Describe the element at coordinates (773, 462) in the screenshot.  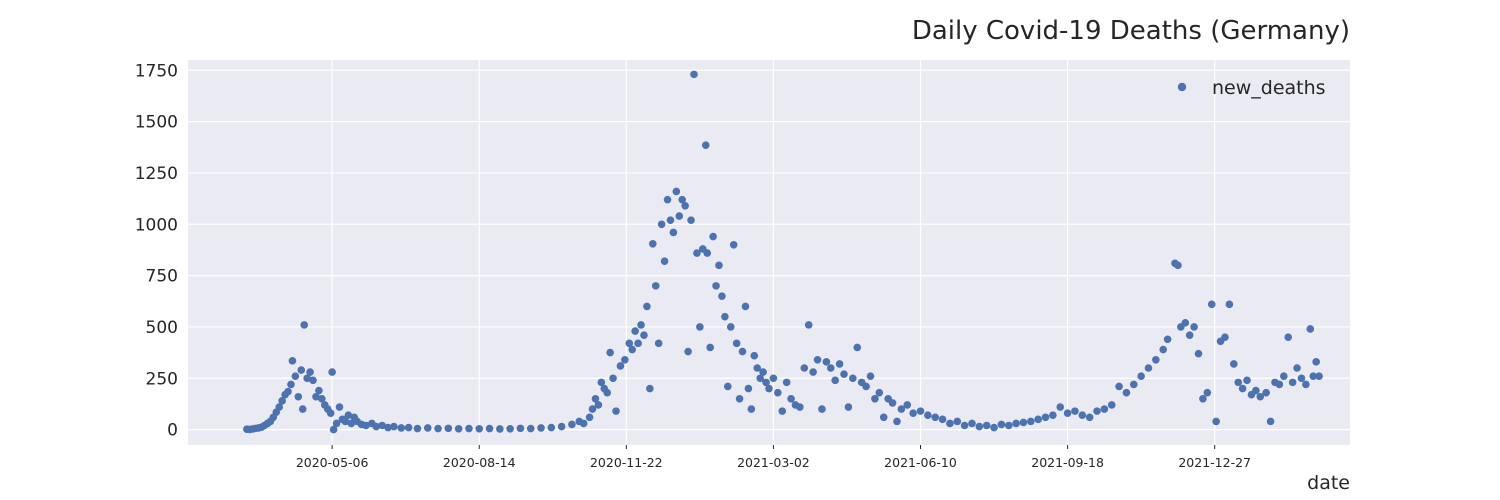
I see `x-tick-label: 2021-03-02` at that location.